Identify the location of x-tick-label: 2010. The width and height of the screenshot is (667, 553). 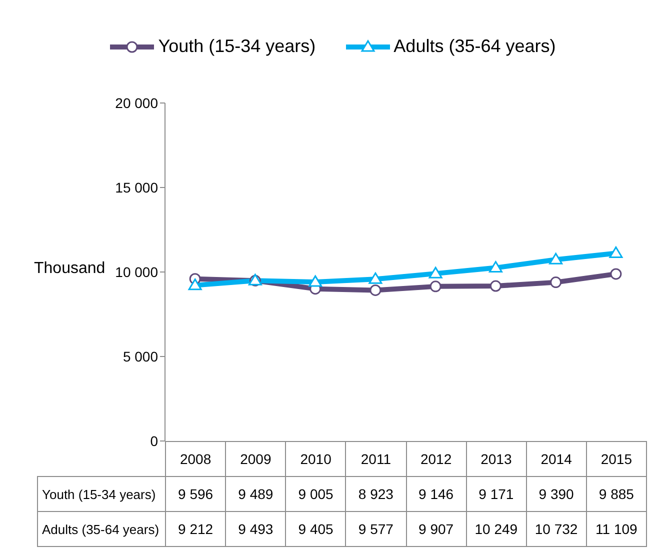
(316, 459).